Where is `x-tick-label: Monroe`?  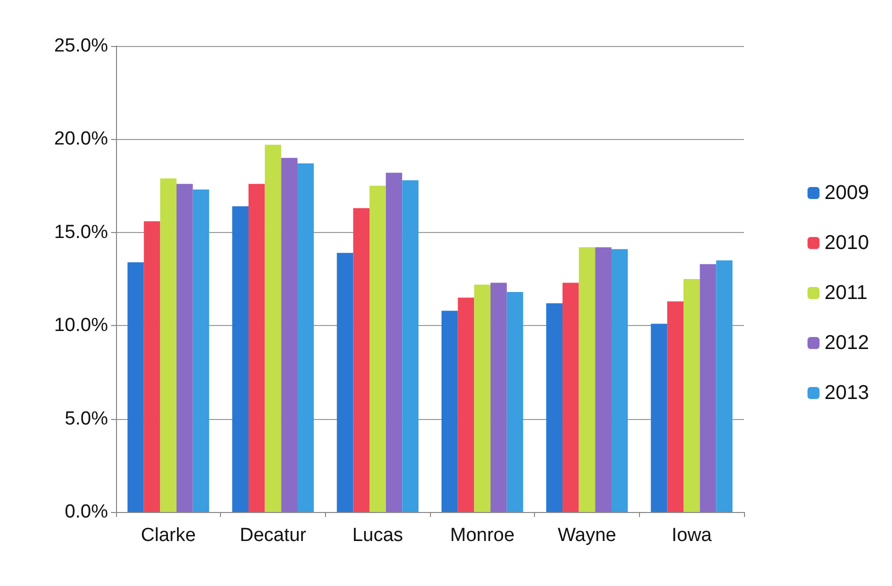
x-tick-label: Monroe is located at coordinates (482, 535).